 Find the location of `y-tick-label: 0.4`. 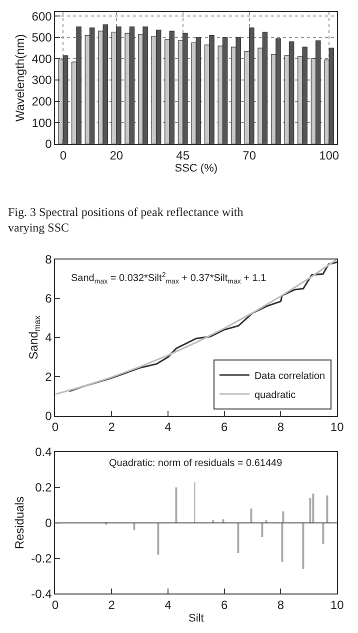

y-tick-label: 0.4 is located at coordinates (43, 452).